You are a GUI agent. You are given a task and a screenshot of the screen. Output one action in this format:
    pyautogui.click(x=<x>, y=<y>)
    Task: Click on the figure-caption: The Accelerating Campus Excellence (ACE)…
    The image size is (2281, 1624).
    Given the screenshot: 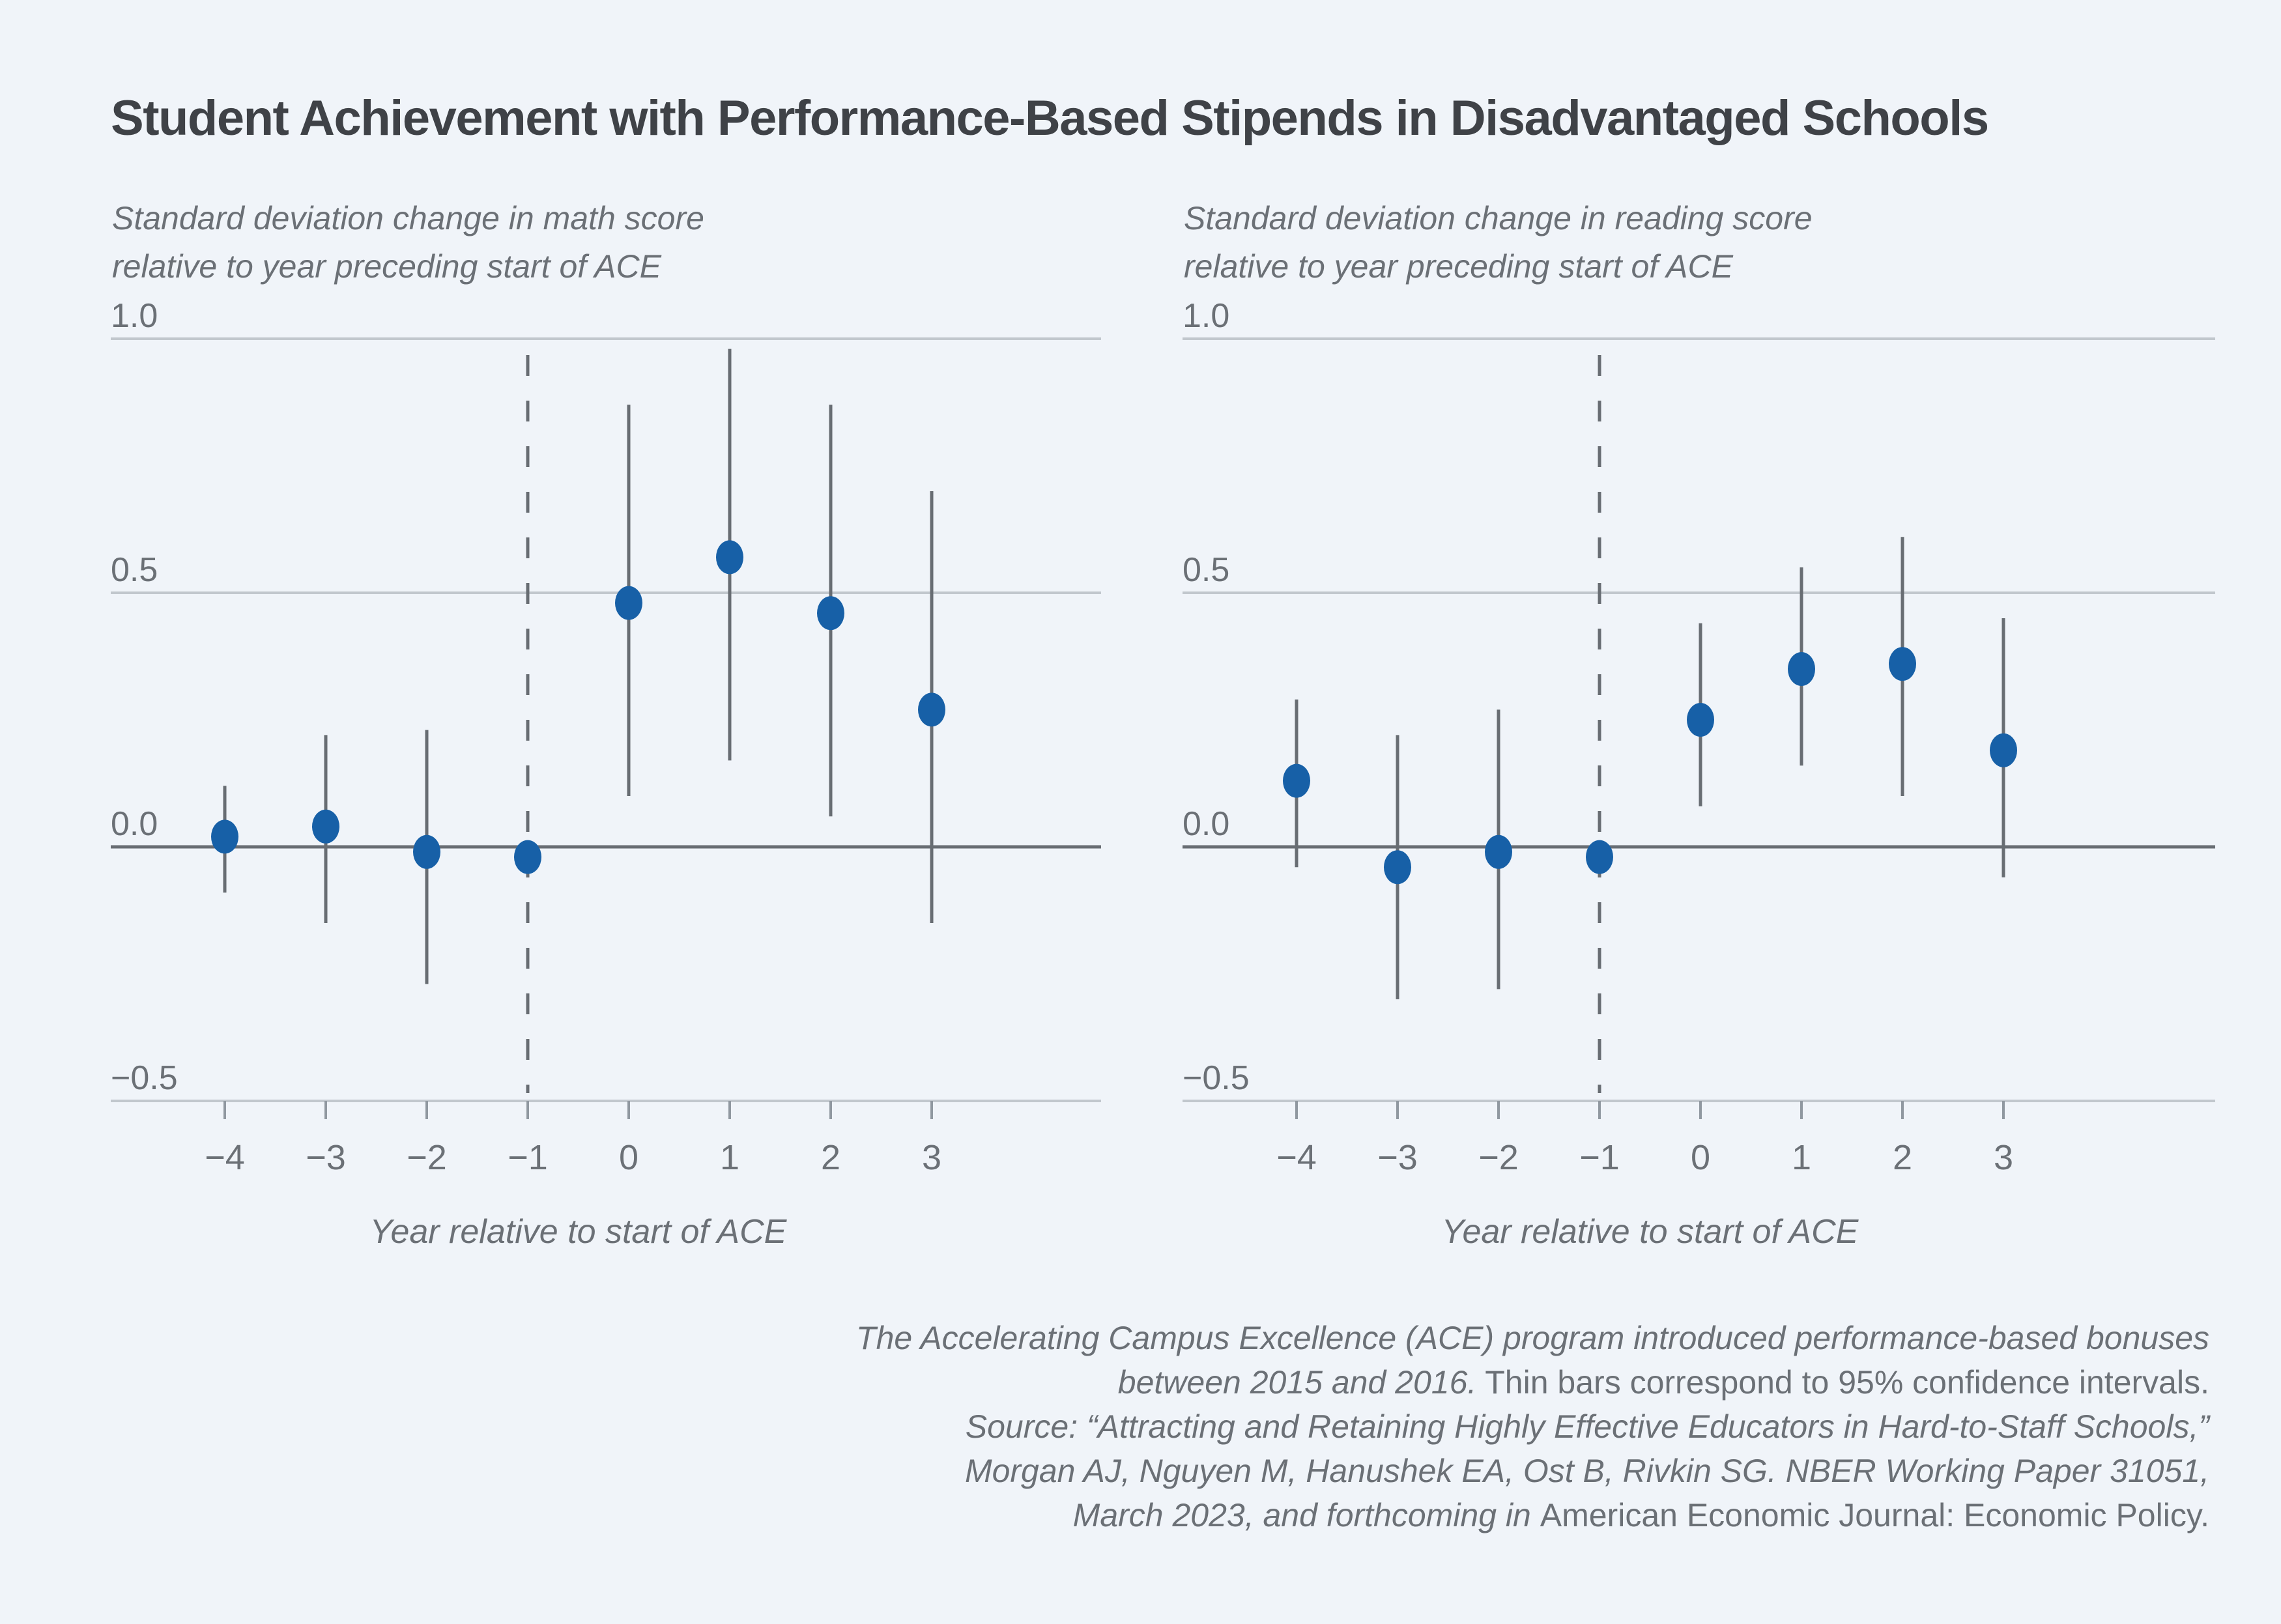 What is the action you would take?
    pyautogui.click(x=1532, y=1426)
    